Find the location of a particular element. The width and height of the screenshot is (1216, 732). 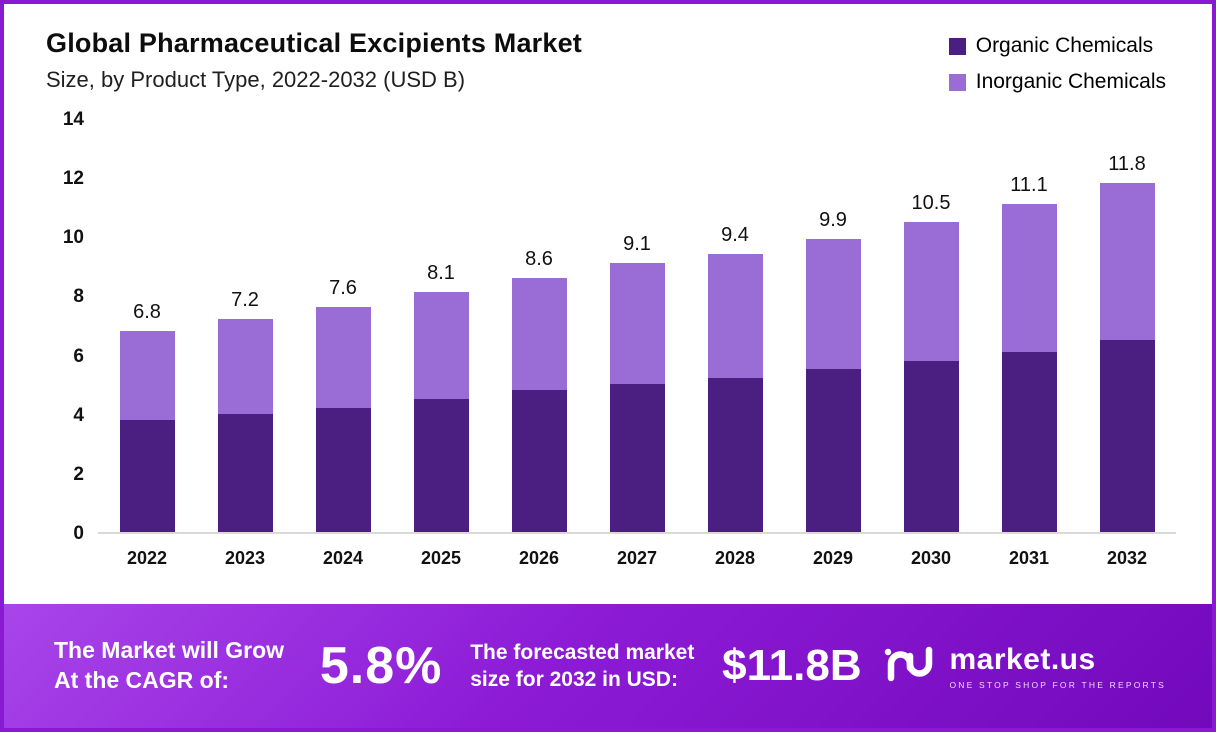

bar-total-label: 11.8 is located at coordinates (1127, 164).